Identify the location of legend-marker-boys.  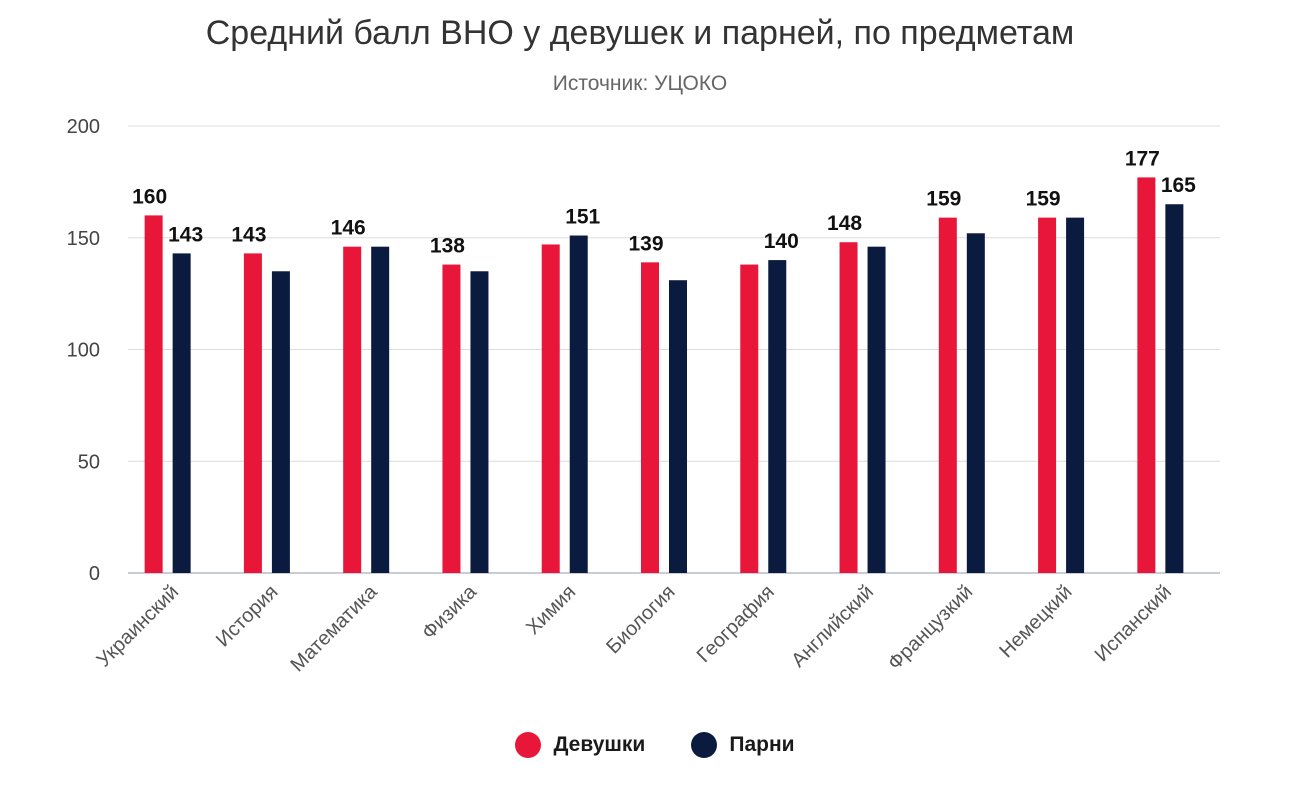
(704, 745).